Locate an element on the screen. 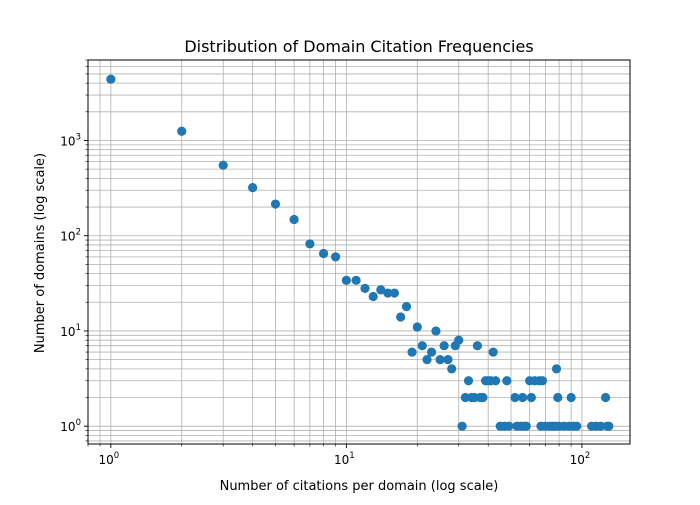 The height and width of the screenshot is (505, 700). y-axis-label: Number of domains (log scale) is located at coordinates (40, 253).